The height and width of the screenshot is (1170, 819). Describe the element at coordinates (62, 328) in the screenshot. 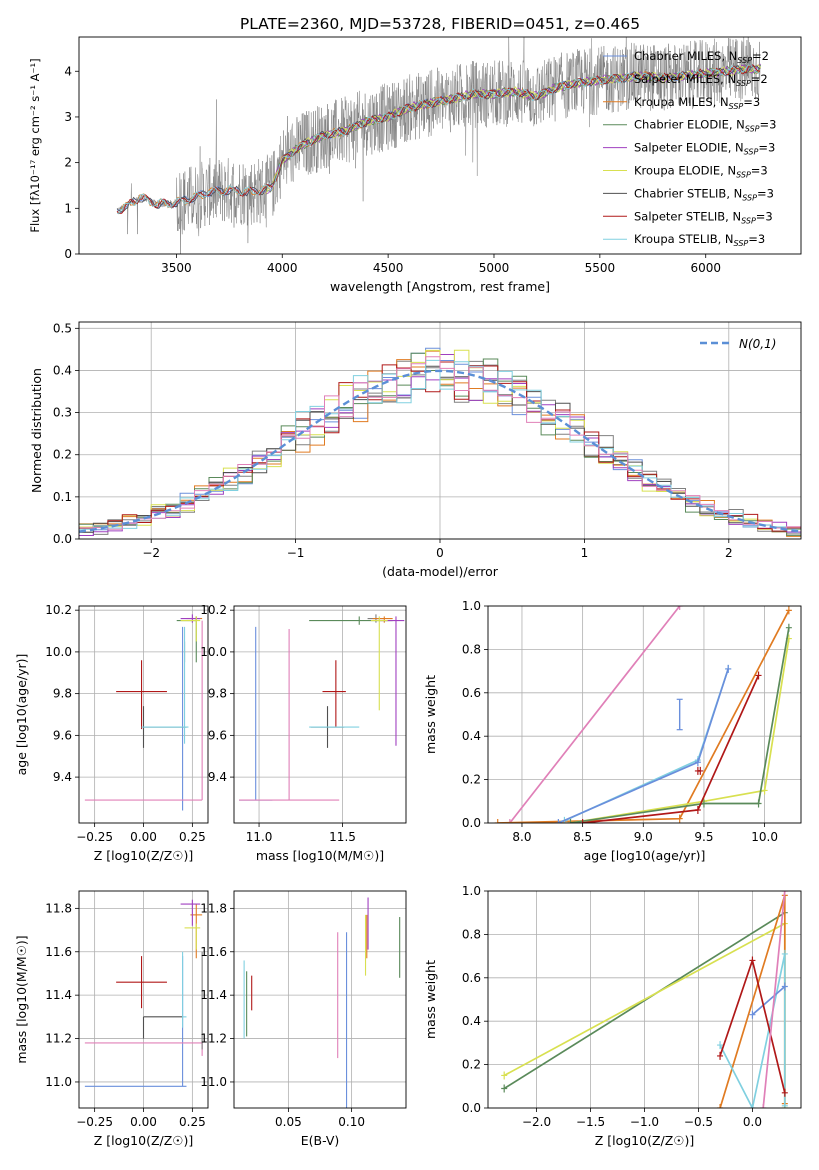

I see `y-tick-label: 0.5` at that location.